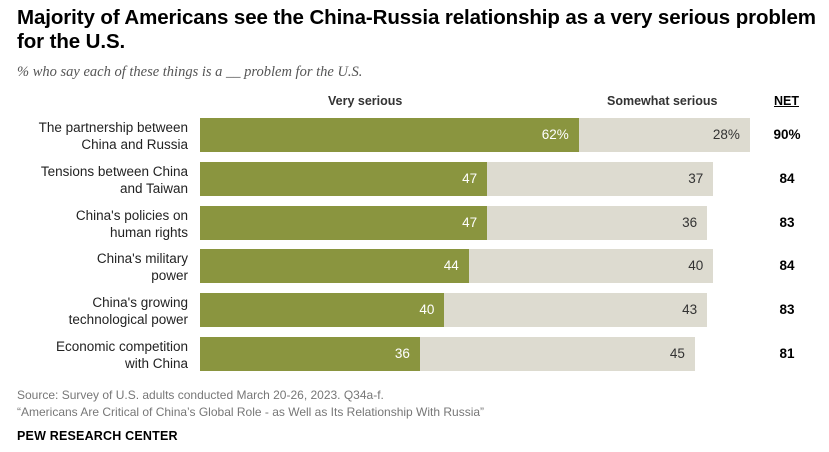 This screenshot has width=829, height=452. What do you see at coordinates (726, 134) in the screenshot?
I see `data-label-somewhat-serious: 28%` at bounding box center [726, 134].